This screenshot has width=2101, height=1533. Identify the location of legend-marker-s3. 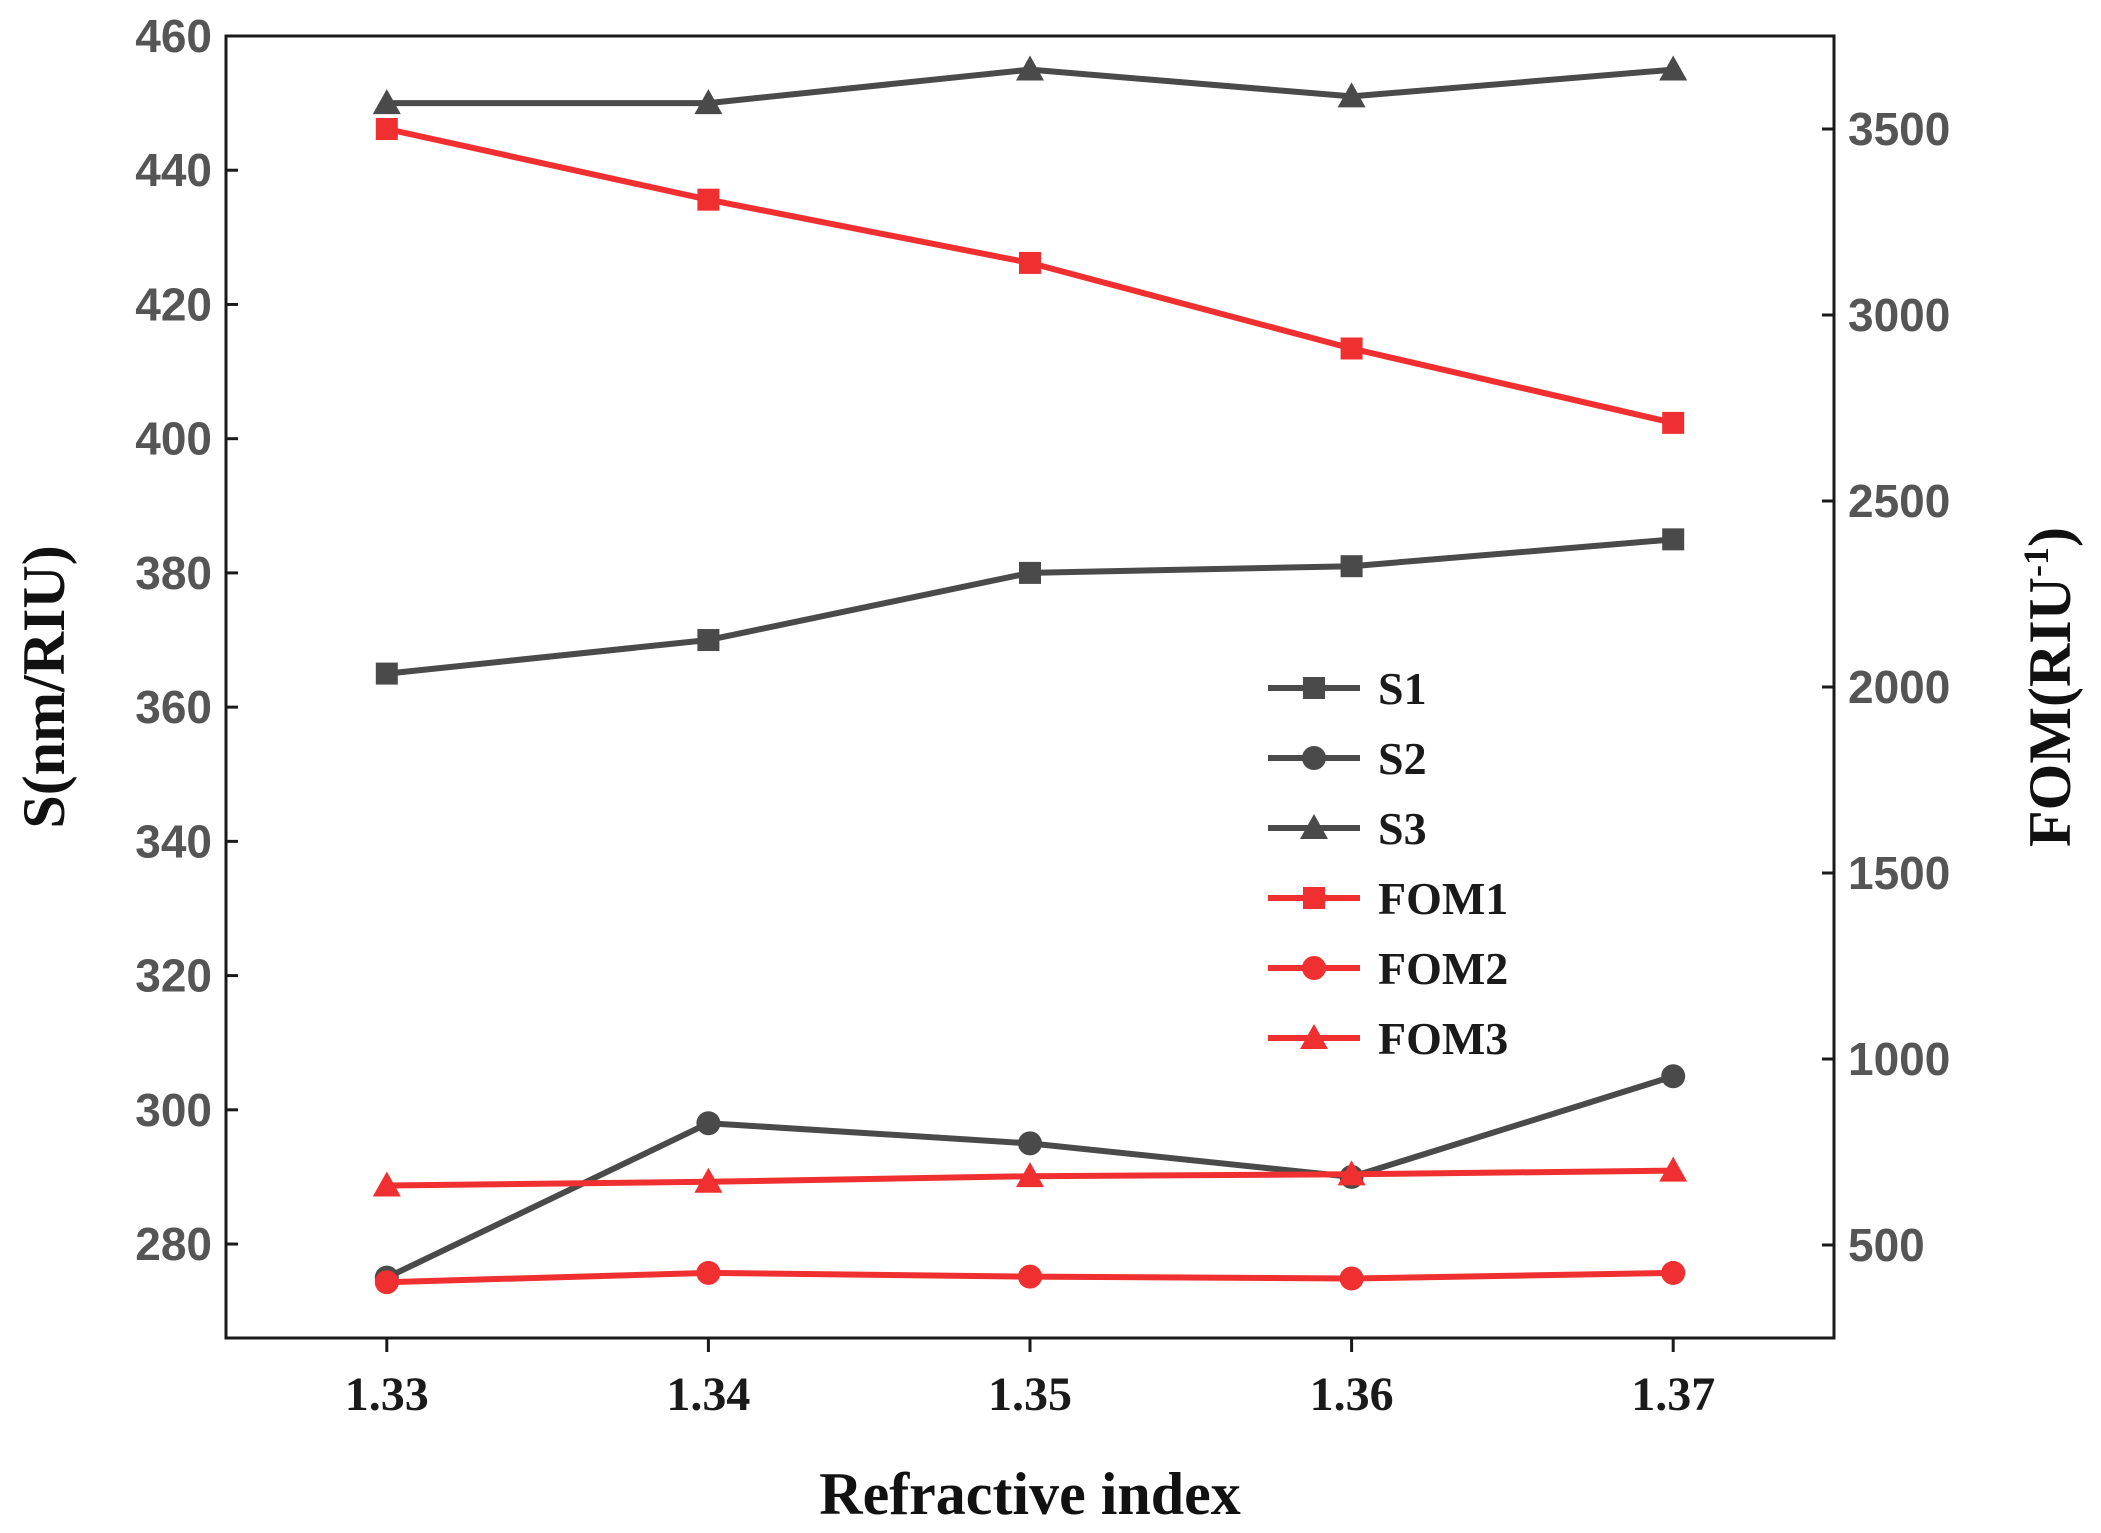
(1314, 826).